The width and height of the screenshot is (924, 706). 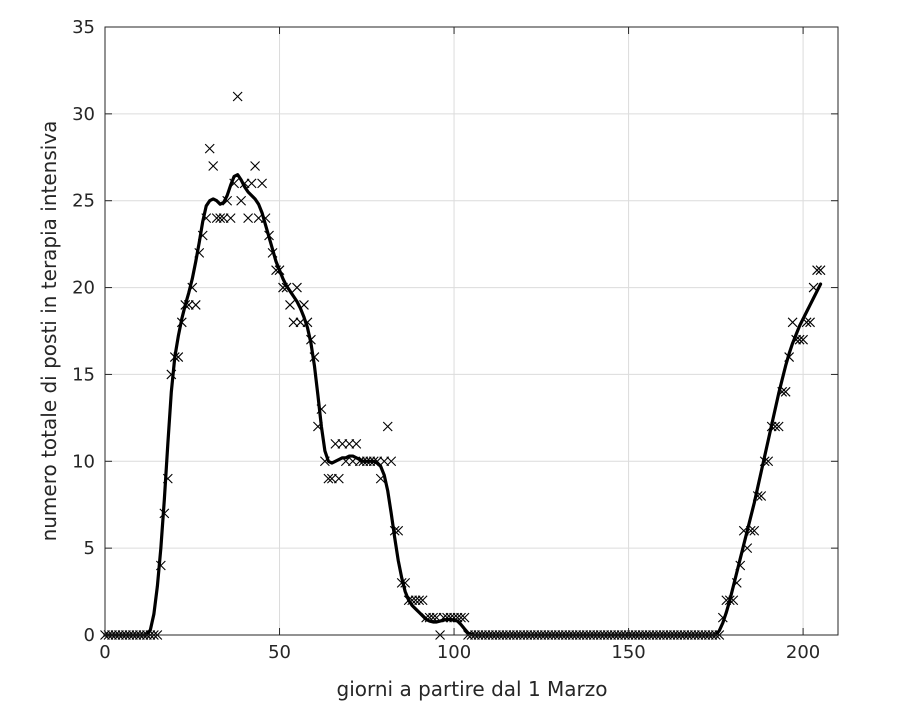 I want to click on x-tick-label: 0, so click(x=104, y=652).